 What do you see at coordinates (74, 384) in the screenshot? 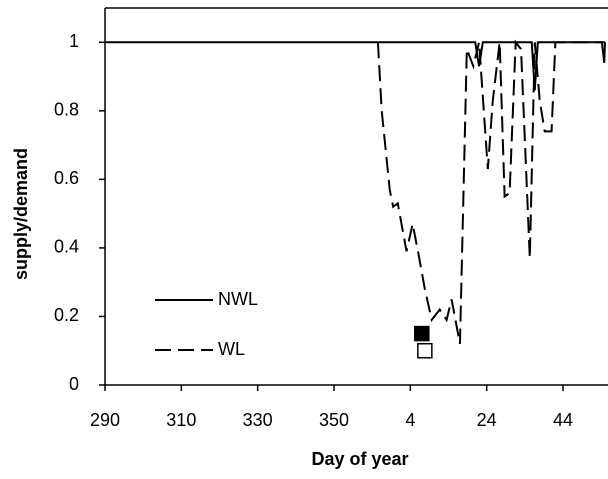
I see `y-tick-label: 0` at bounding box center [74, 384].